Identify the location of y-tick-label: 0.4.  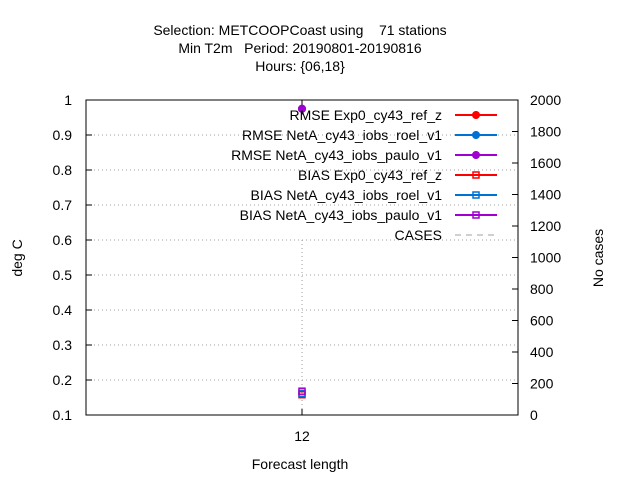
(63, 310).